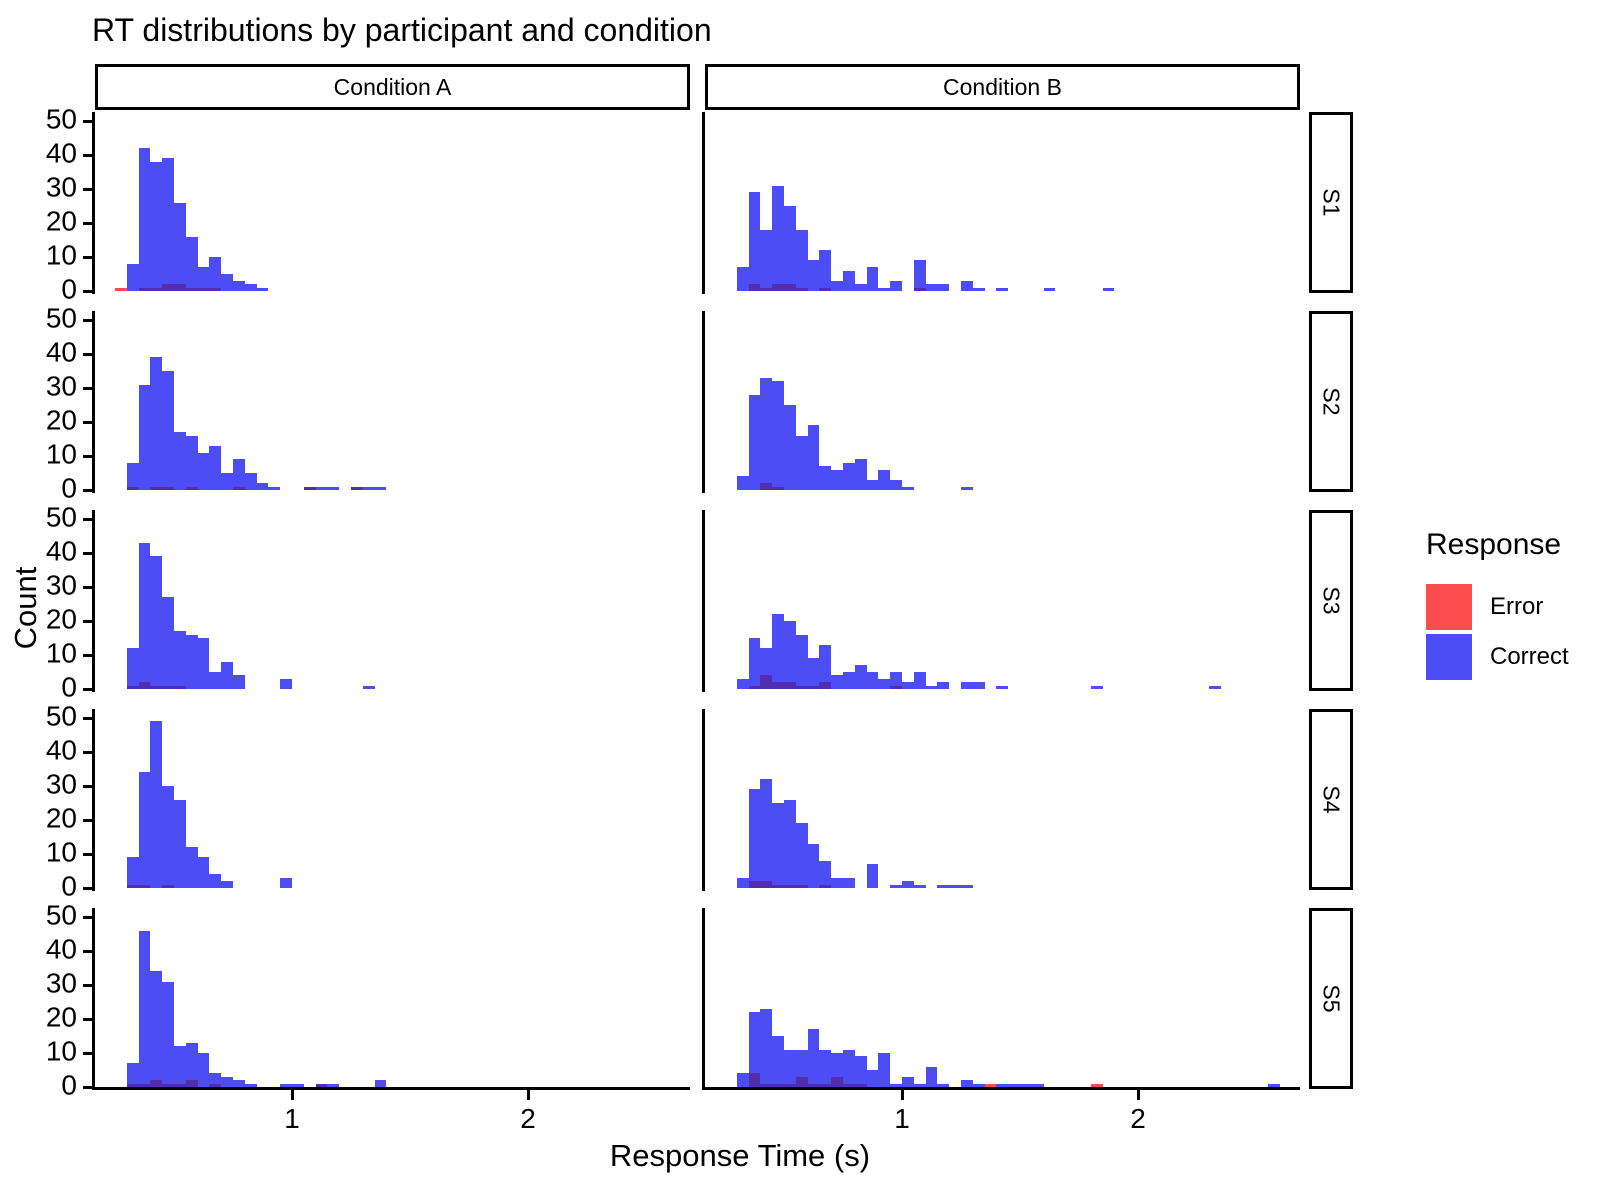 This screenshot has height=1200, width=1600. I want to click on y-tick-label: 40, so click(61, 551).